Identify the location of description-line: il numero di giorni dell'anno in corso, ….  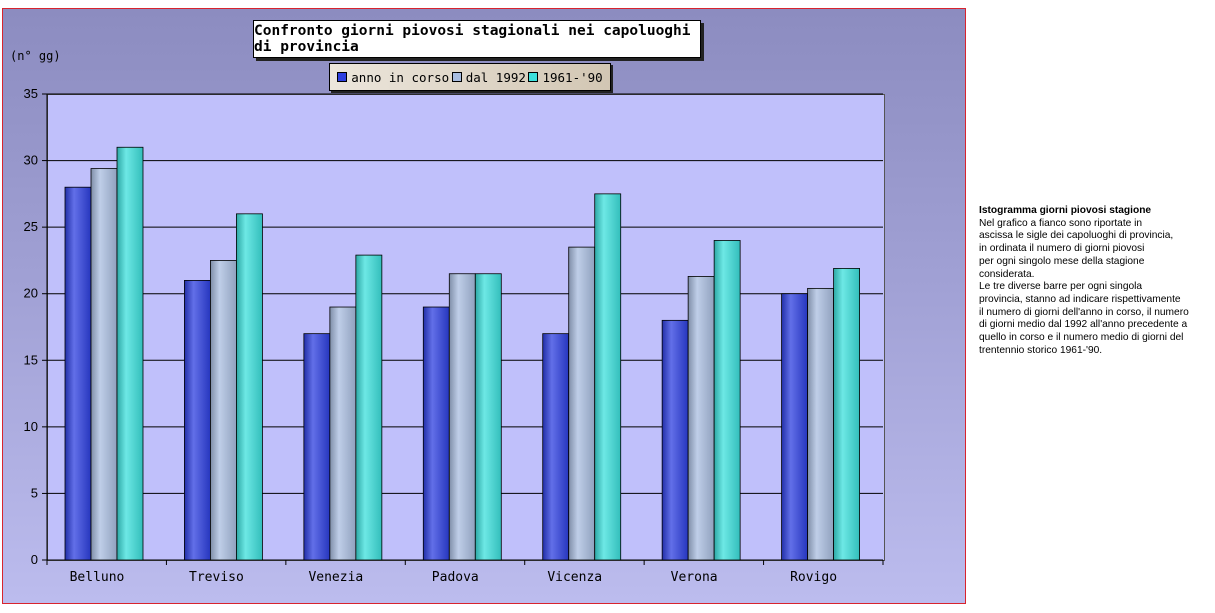
(1084, 312).